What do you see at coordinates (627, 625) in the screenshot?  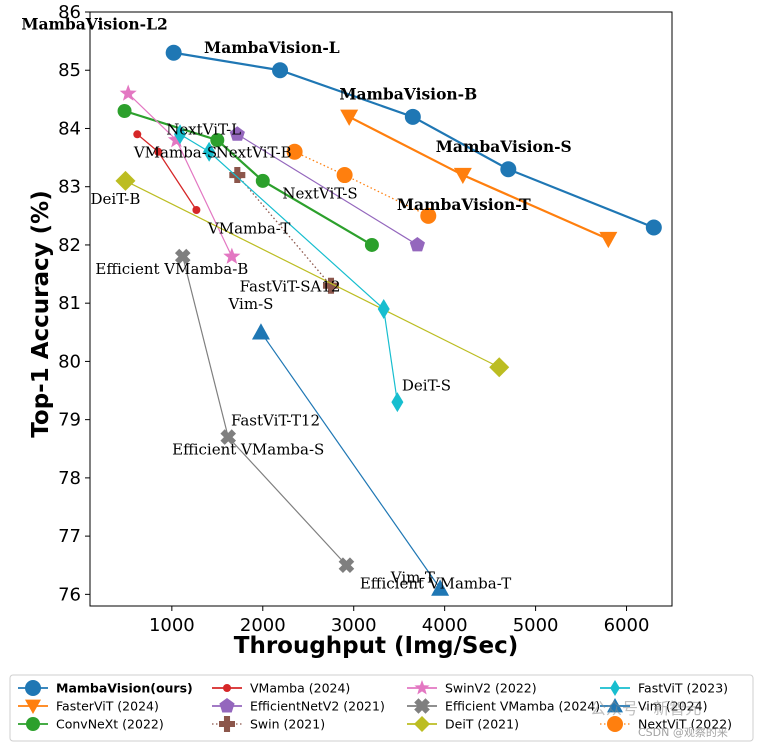 I see `x-tick-label: 6000` at bounding box center [627, 625].